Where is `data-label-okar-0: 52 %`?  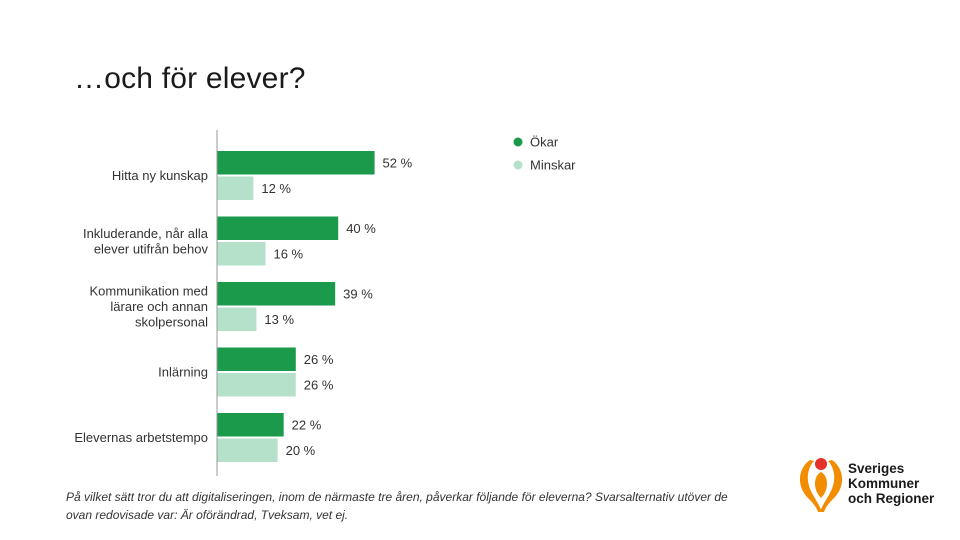
data-label-okar-0: 52 % is located at coordinates (398, 162).